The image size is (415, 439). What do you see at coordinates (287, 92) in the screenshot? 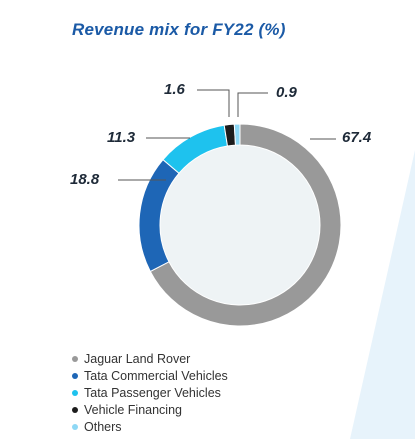
I see `data-label: 0.9` at bounding box center [287, 92].